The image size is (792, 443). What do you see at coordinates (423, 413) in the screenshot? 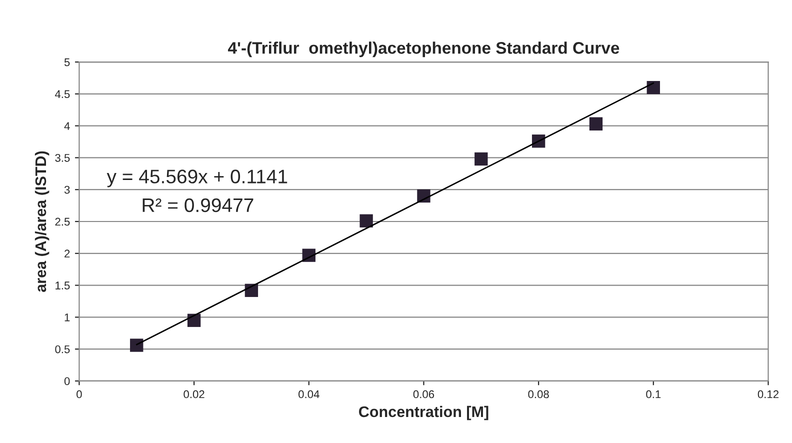
I see `x-axis-title: Concentration [M]` at bounding box center [423, 413].